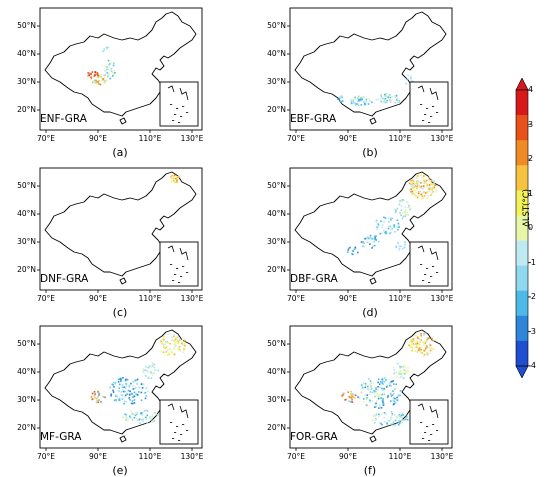 The width and height of the screenshot is (550, 477). What do you see at coordinates (532, 365) in the screenshot?
I see `colorbar-tick-label: -4` at bounding box center [532, 365].